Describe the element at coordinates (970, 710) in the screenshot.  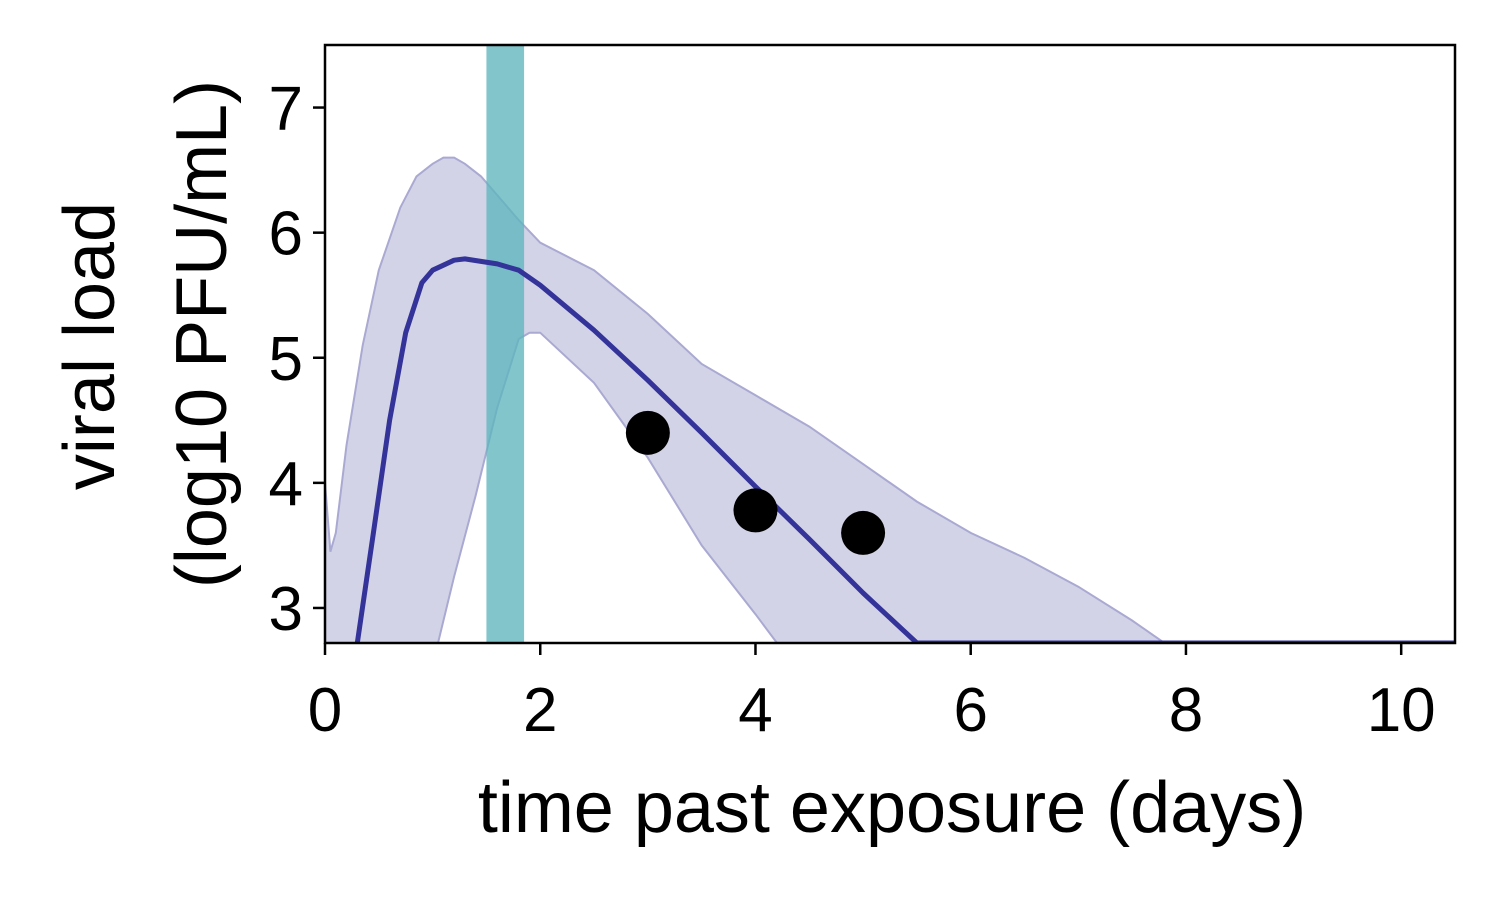
I see `x-tick-label: 6` at that location.